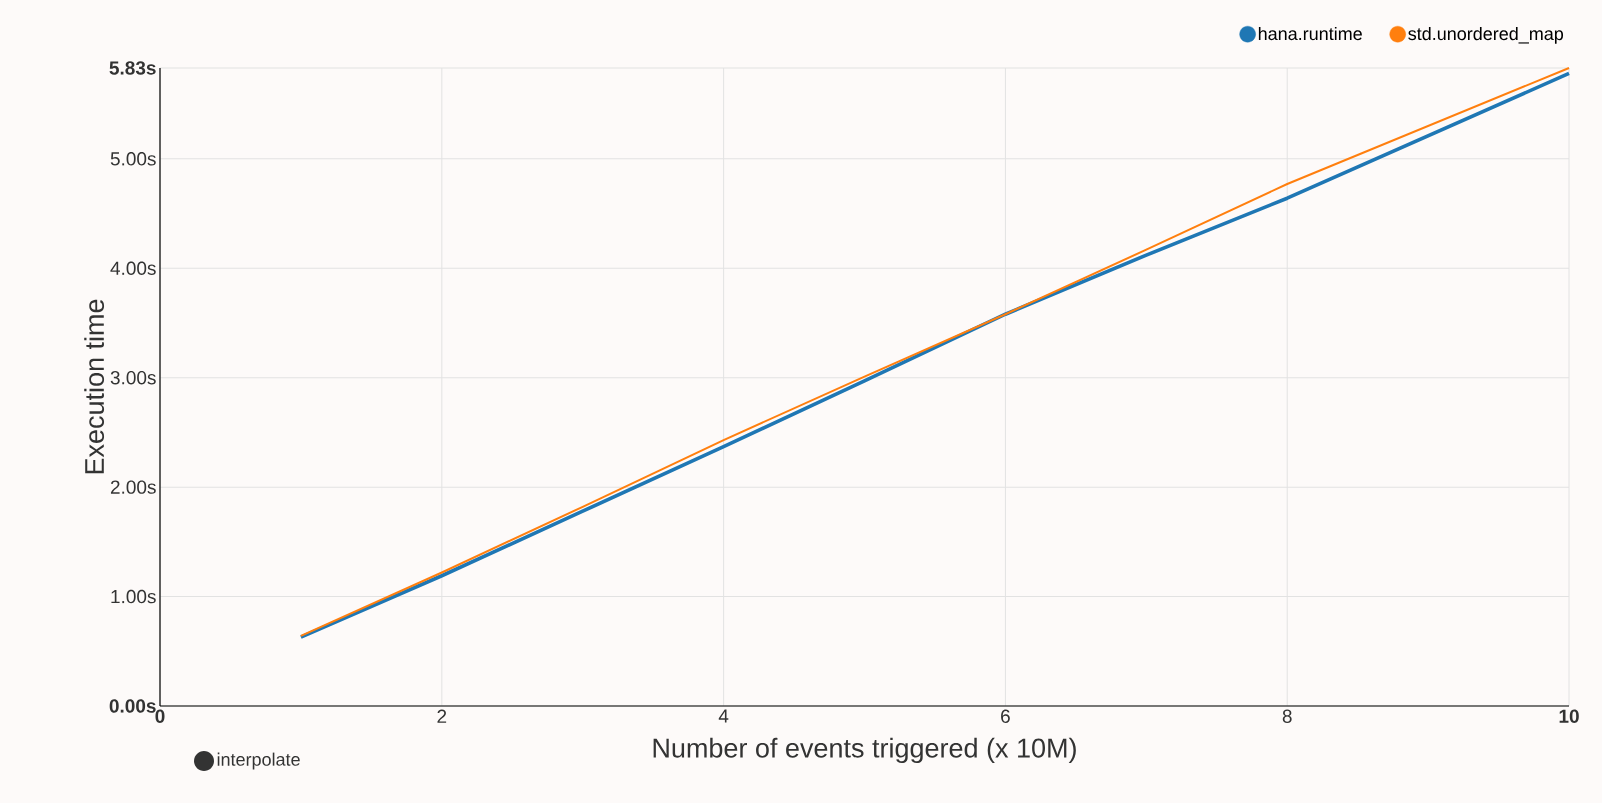 This screenshot has height=803, width=1602. I want to click on y-tick-label: 5.00s, so click(133, 159).